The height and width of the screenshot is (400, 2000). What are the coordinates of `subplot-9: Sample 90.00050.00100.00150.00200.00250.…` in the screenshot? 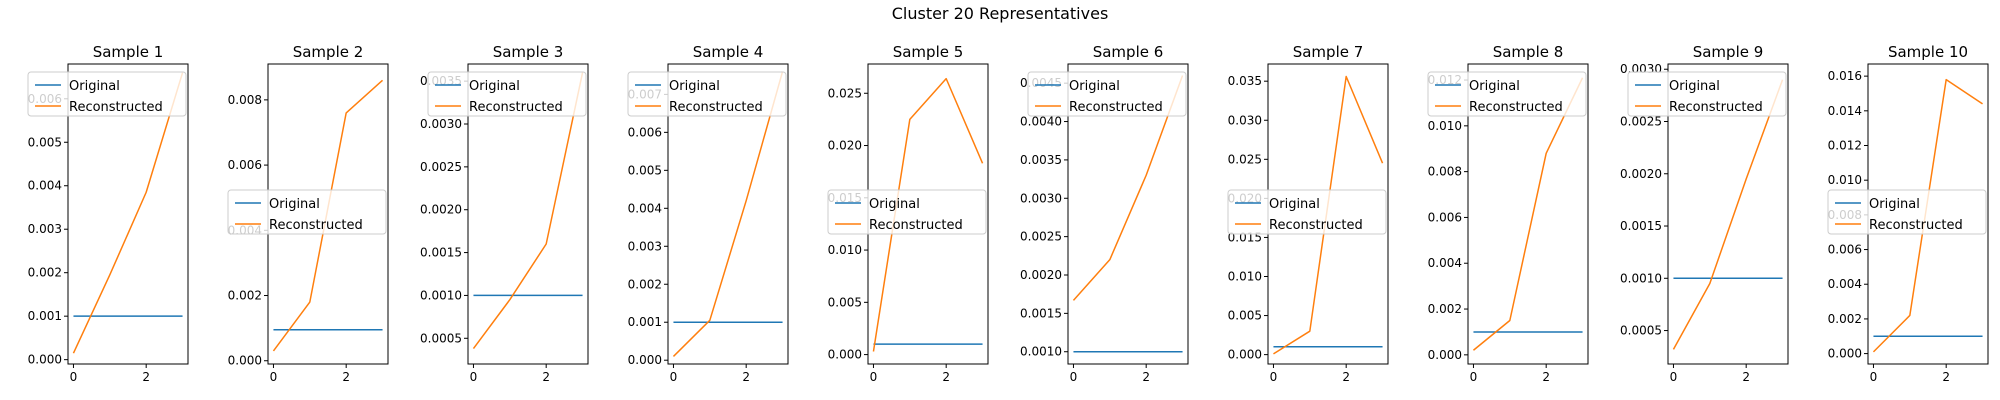 It's located at (1704, 213).